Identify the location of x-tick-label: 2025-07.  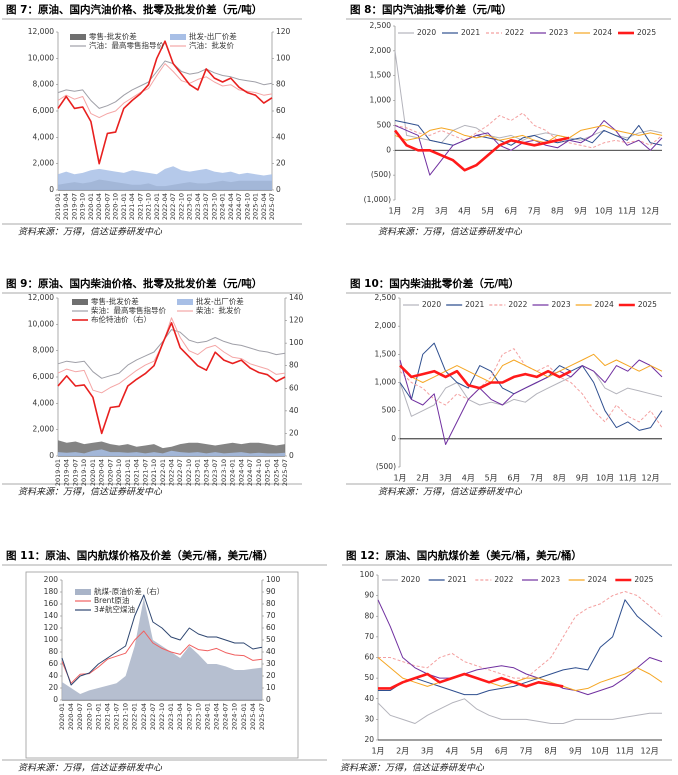
(272, 206).